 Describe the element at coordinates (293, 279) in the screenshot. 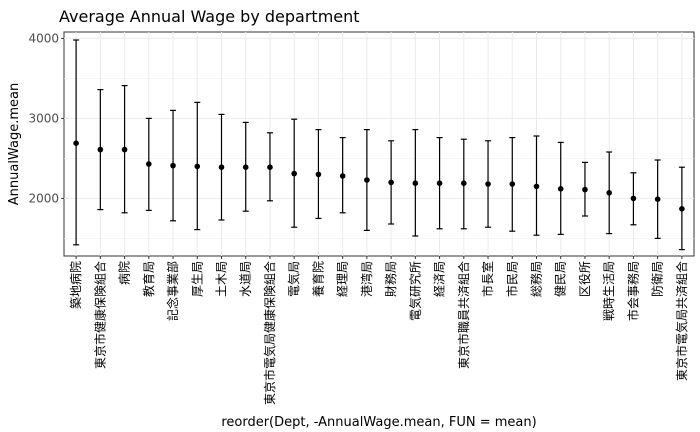

I see `x-tick-label: 電気局` at that location.